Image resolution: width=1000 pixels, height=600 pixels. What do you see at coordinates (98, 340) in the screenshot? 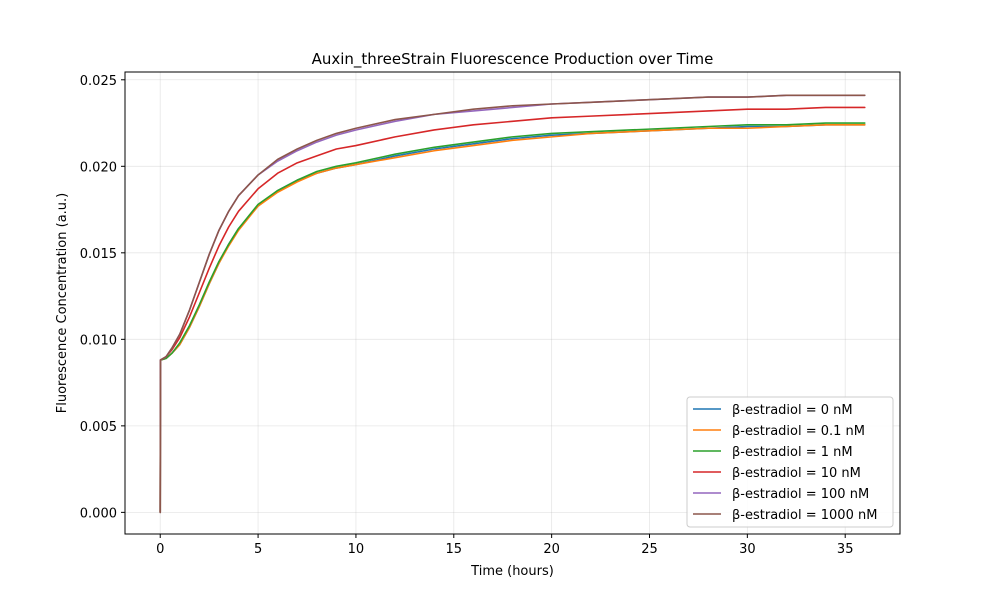
I see `y-tick-label: 0.010` at bounding box center [98, 340].